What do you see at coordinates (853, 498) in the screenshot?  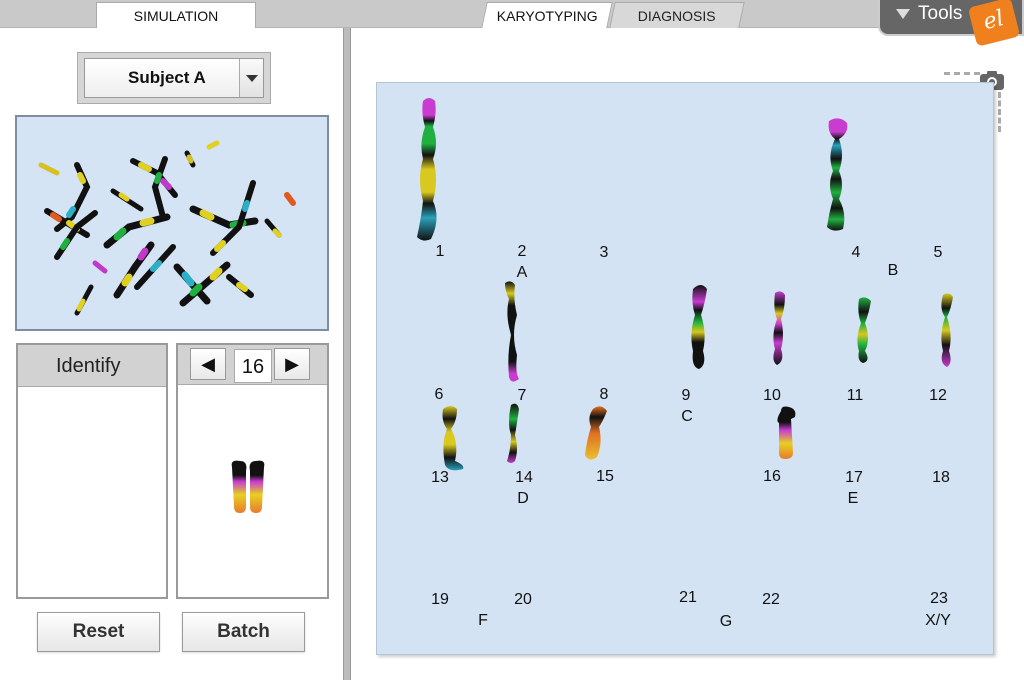 I see `group-label: E` at bounding box center [853, 498].